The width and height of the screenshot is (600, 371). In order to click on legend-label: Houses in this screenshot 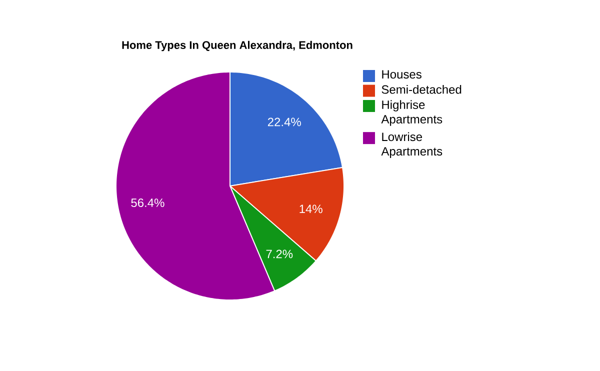, I will do `click(402, 74)`.